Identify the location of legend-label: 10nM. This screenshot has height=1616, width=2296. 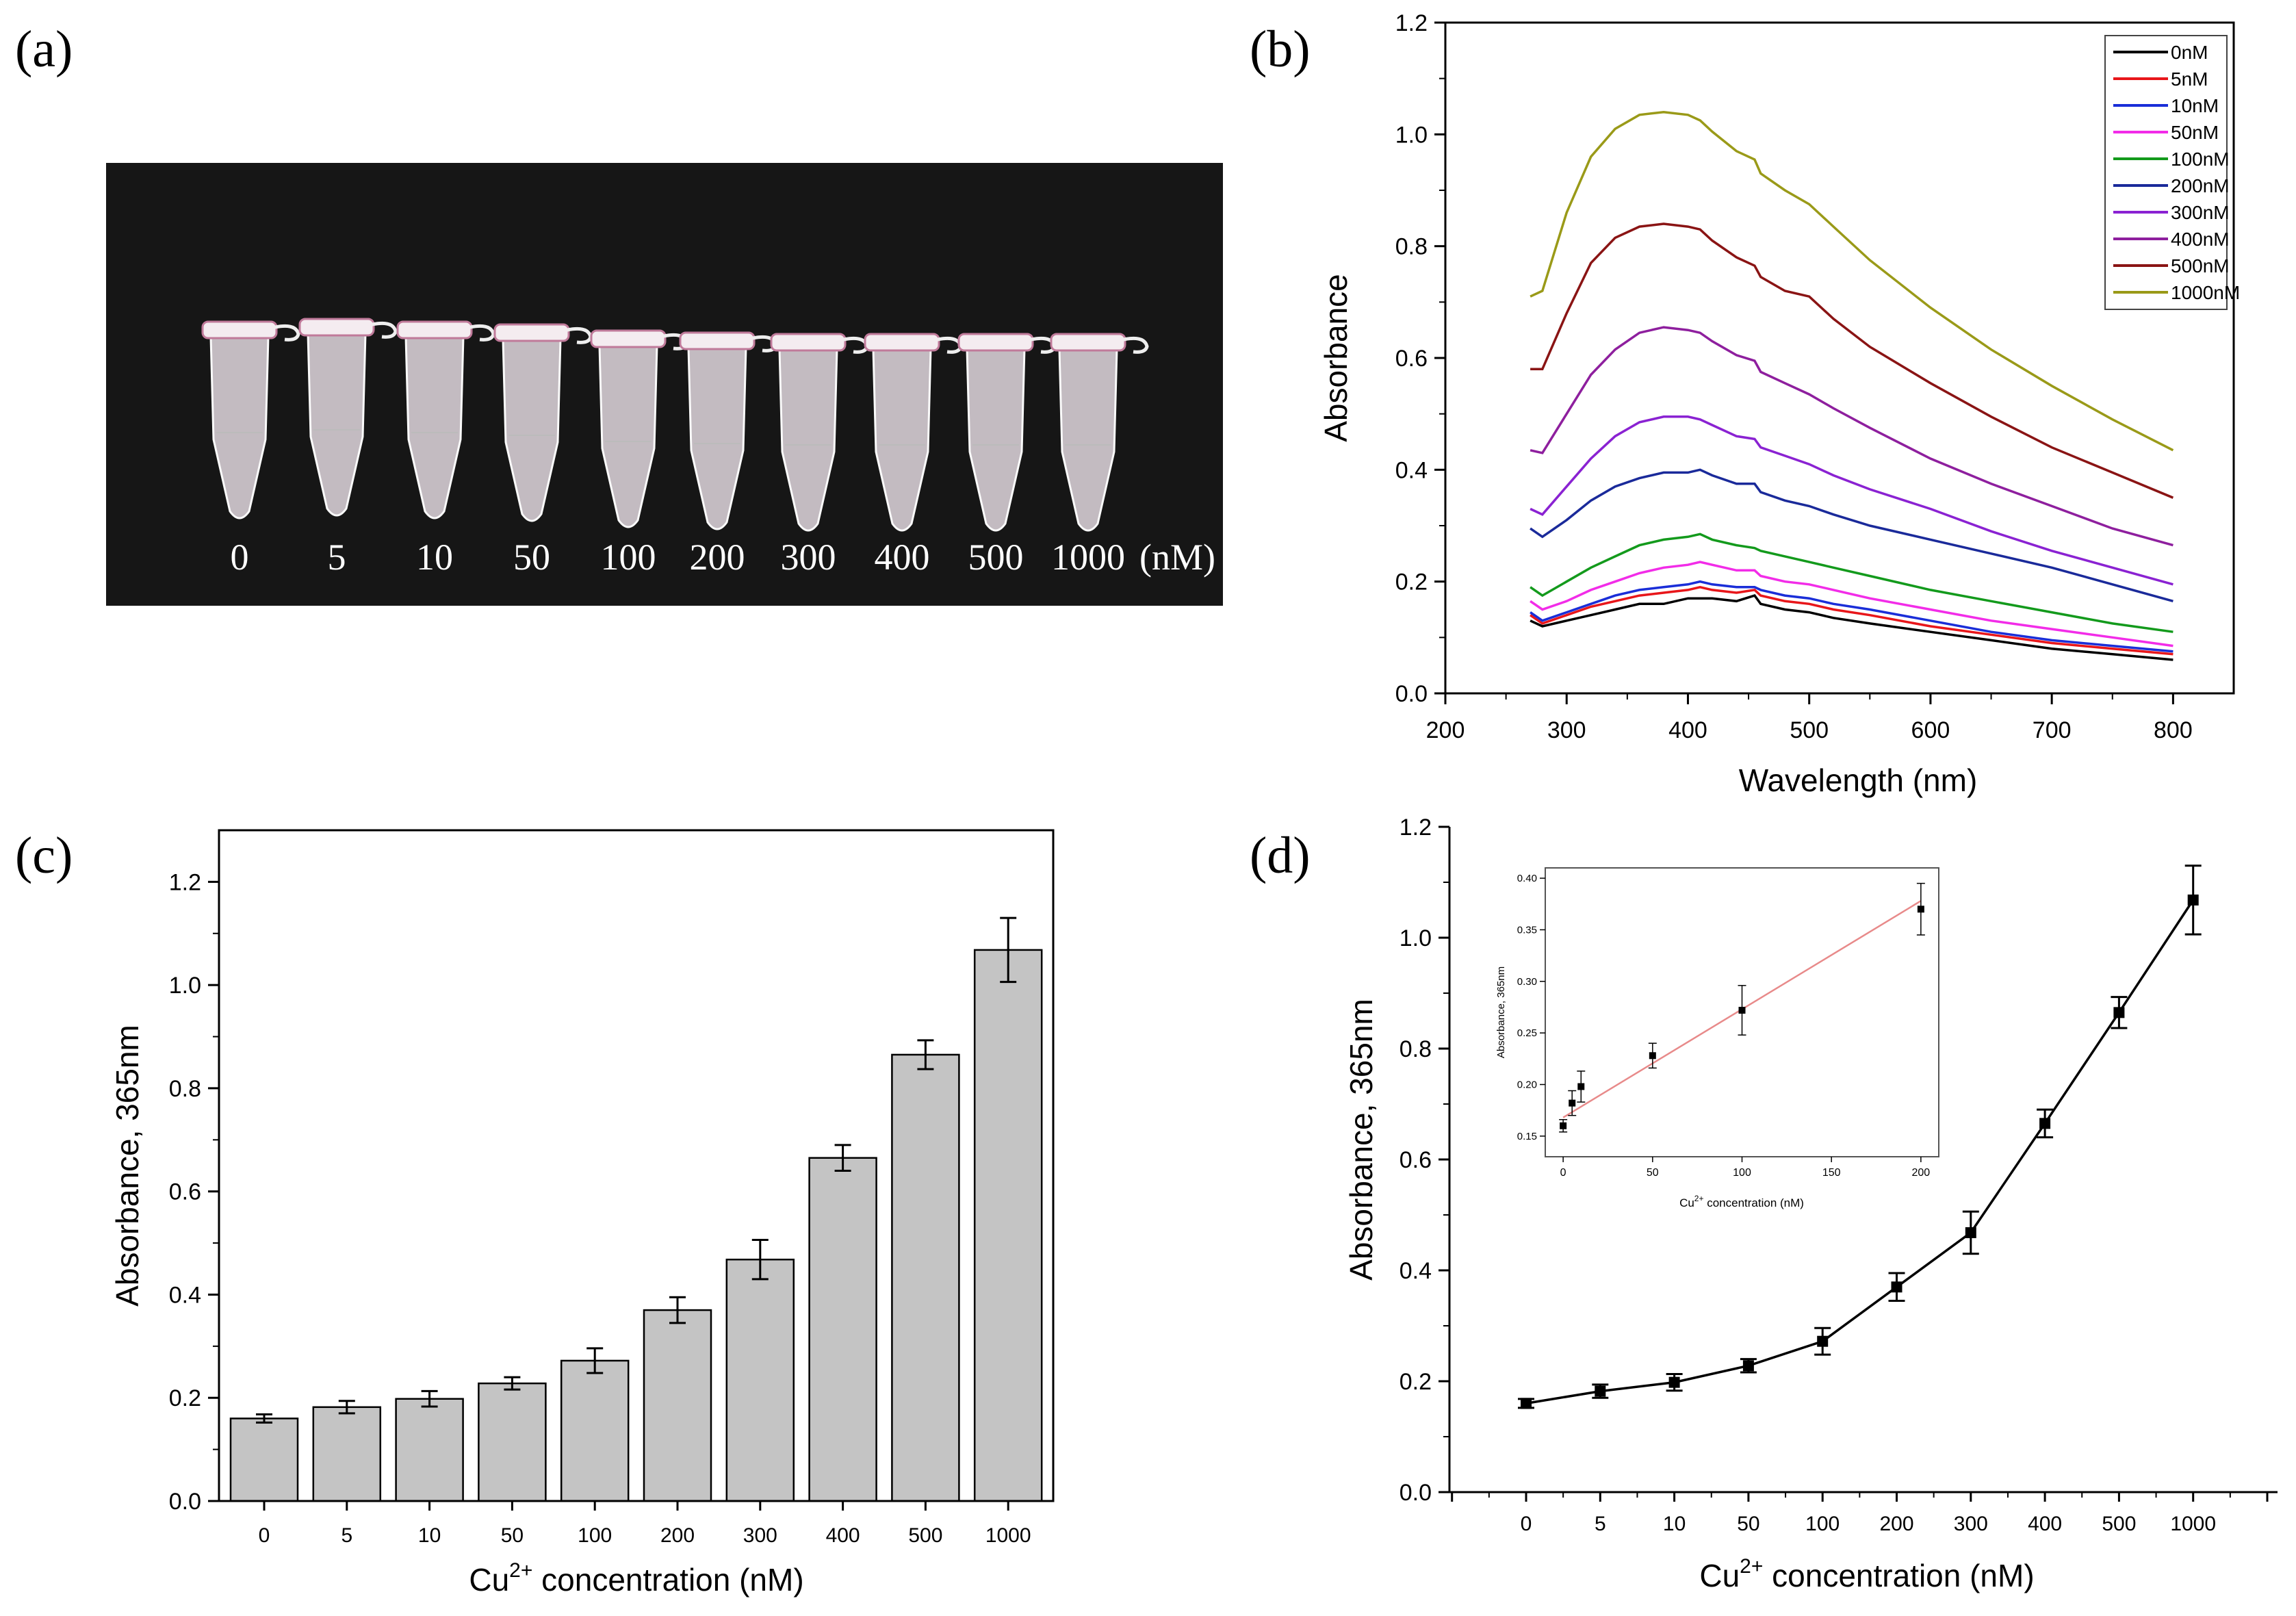
(2195, 105).